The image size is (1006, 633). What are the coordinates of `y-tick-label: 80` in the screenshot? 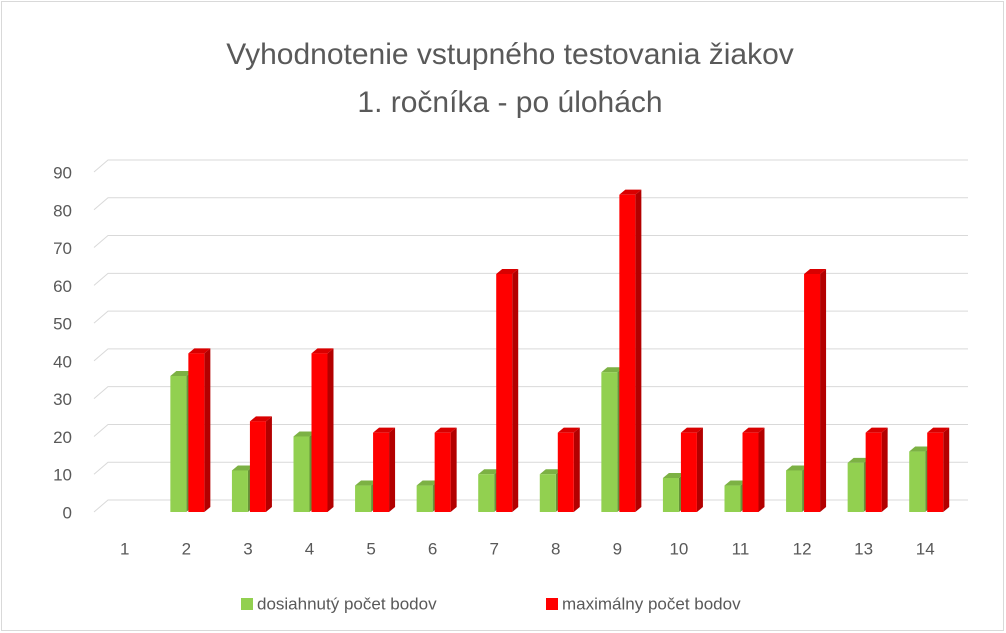 It's located at (62, 210).